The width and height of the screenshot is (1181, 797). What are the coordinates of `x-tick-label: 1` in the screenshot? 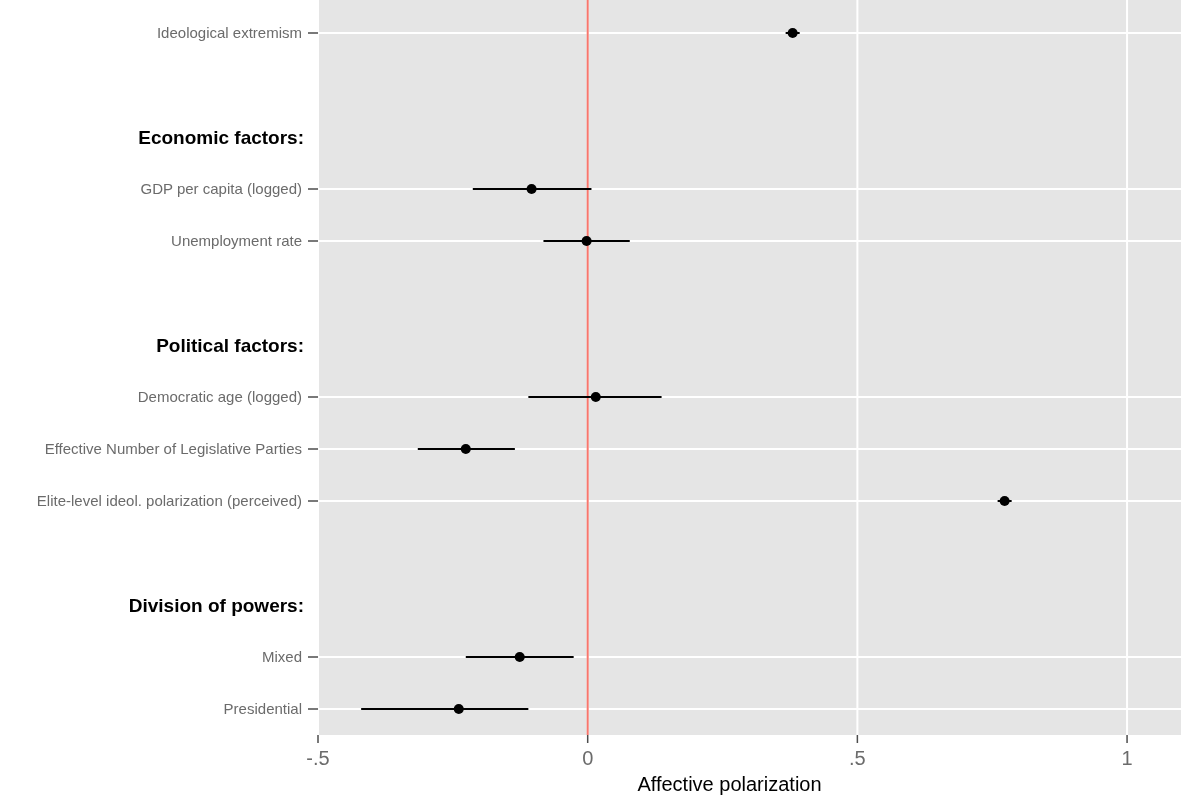 It's located at (1127, 758).